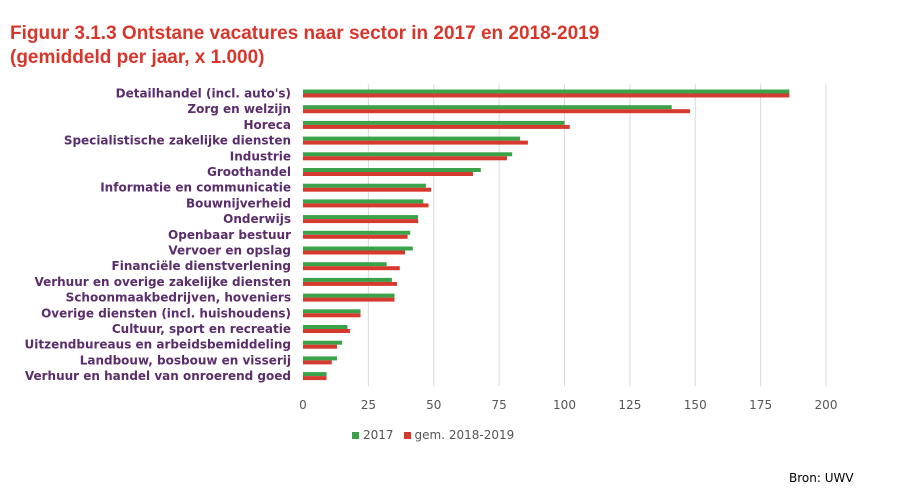  What do you see at coordinates (464, 435) in the screenshot?
I see `legend-label-gem: gem. 2018-2019` at bounding box center [464, 435].